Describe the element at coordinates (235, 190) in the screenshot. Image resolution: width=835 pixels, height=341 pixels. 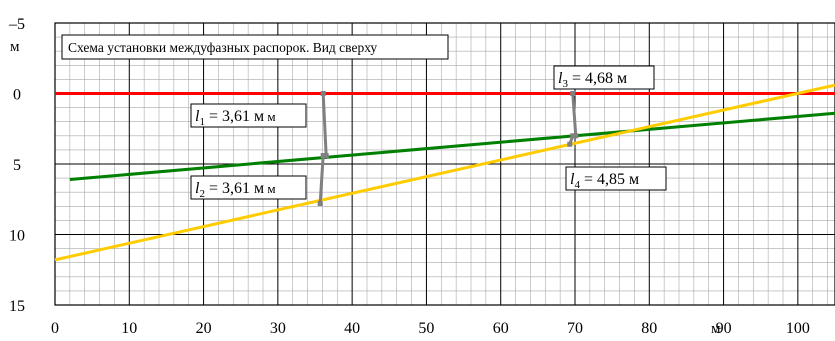
I see `spacer-label-2: l2 = 3,61 м м` at that location.